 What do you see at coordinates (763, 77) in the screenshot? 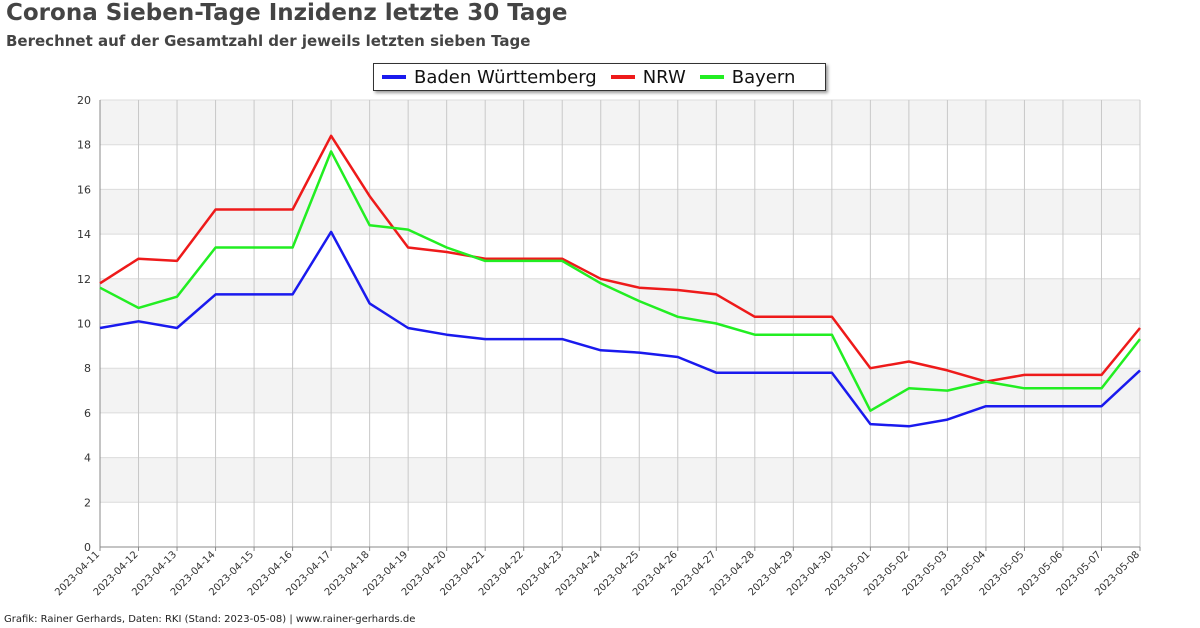
I see `legend-label-bayern: Bayern` at bounding box center [763, 77].